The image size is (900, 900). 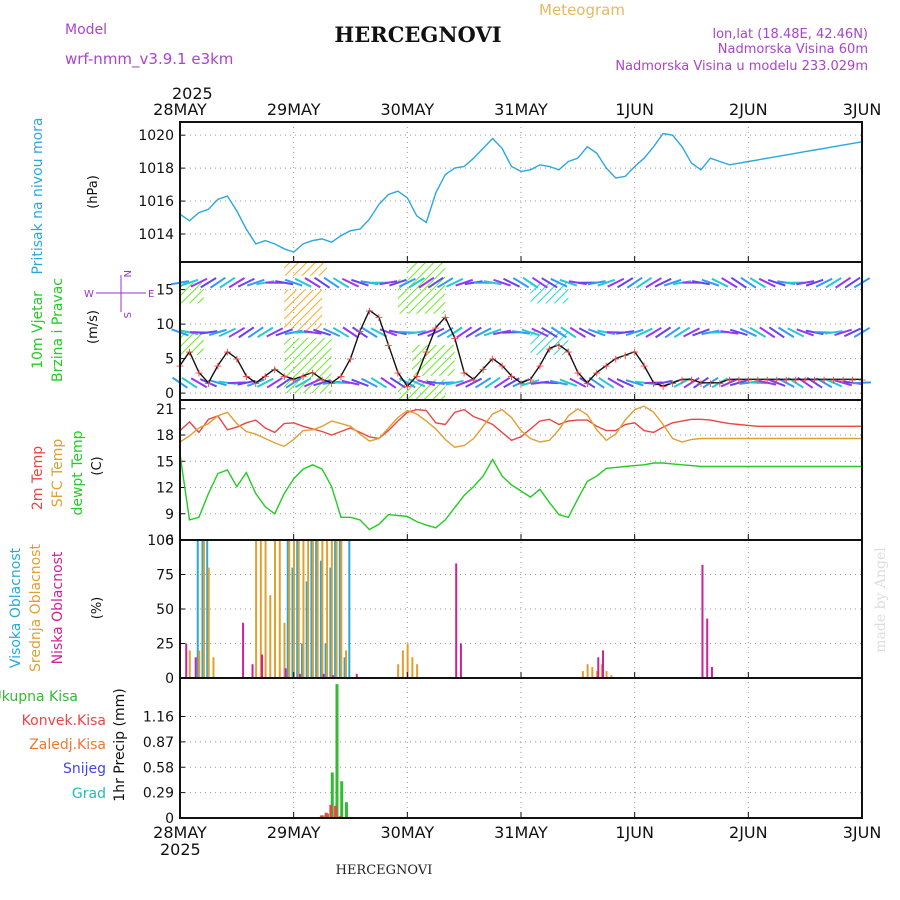 What do you see at coordinates (16, 607) in the screenshot?
I see `high-cloud-ylabel: Visoka Oblacnost` at bounding box center [16, 607].